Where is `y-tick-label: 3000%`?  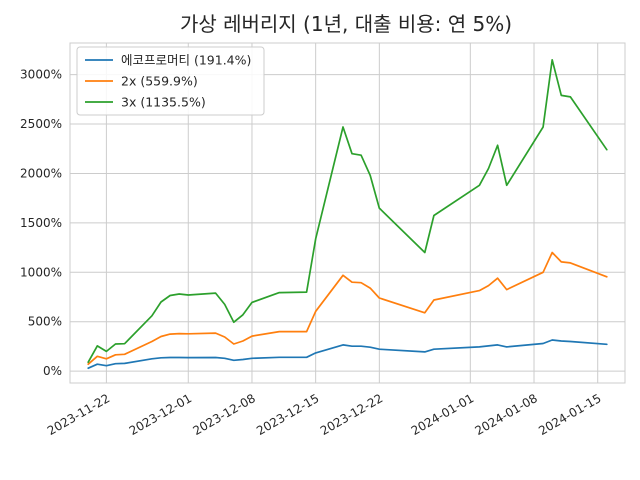
y-tick-label: 3000% is located at coordinates (41, 75).